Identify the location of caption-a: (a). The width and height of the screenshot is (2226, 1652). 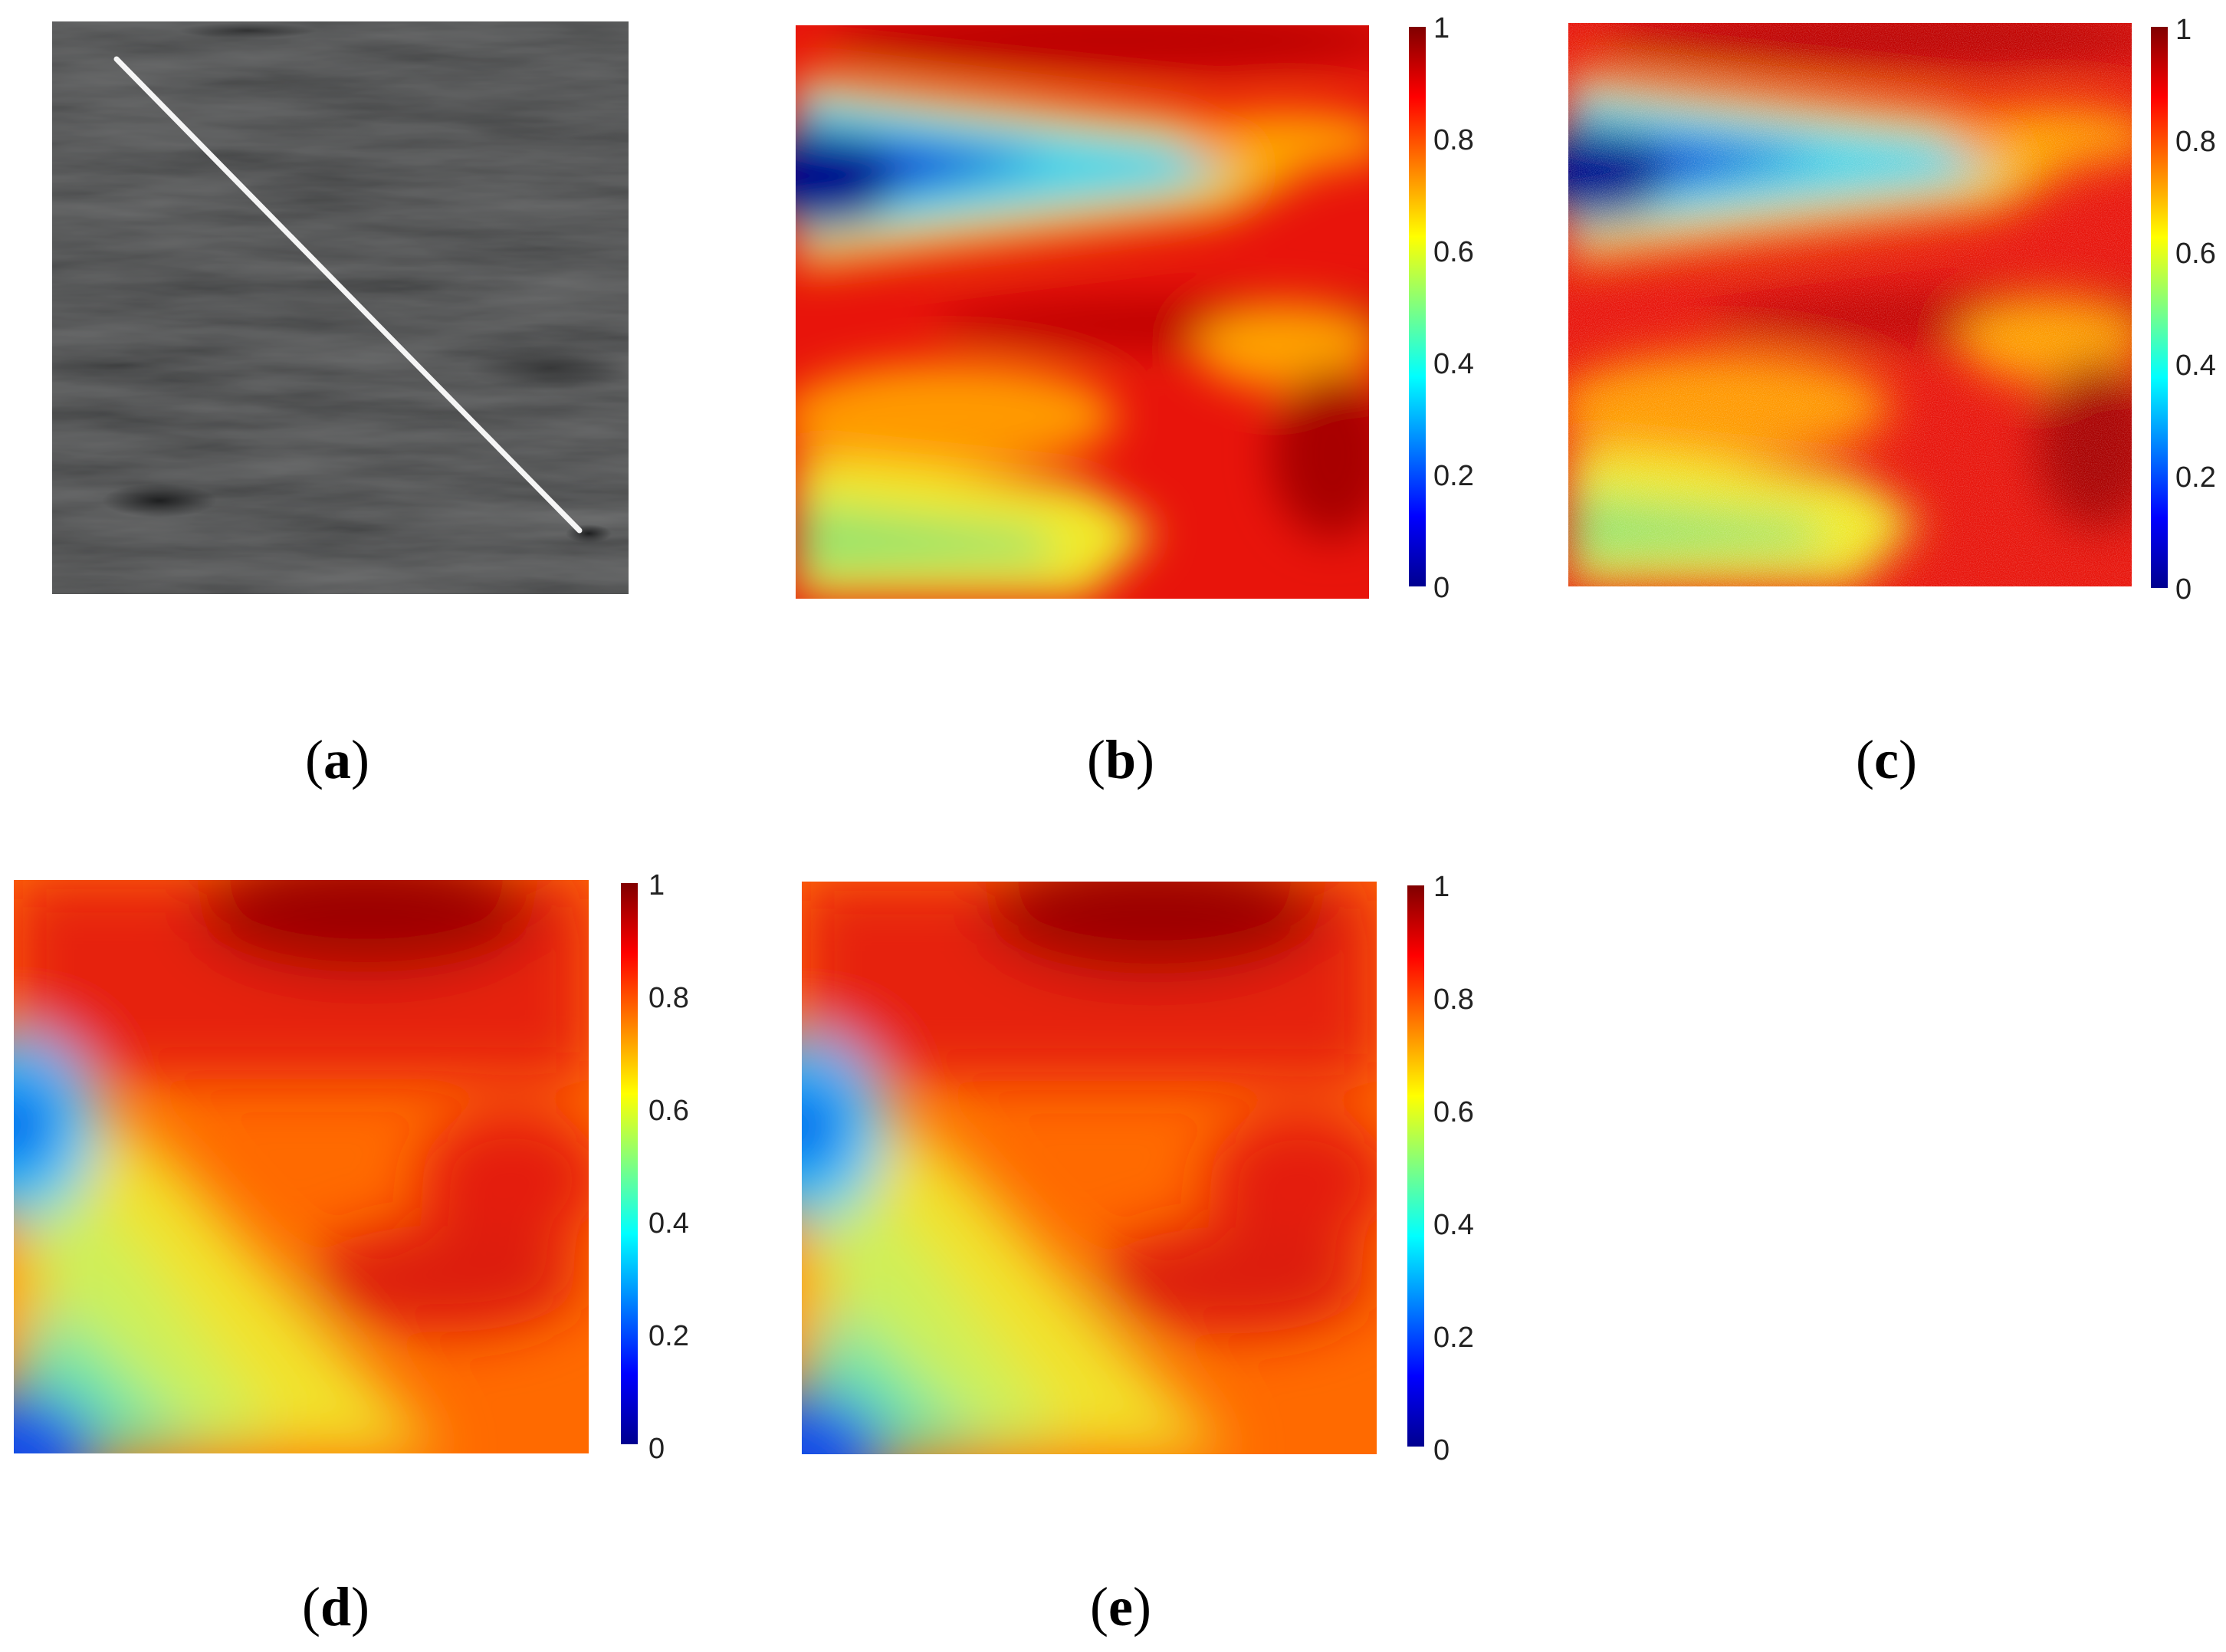
(337, 759).